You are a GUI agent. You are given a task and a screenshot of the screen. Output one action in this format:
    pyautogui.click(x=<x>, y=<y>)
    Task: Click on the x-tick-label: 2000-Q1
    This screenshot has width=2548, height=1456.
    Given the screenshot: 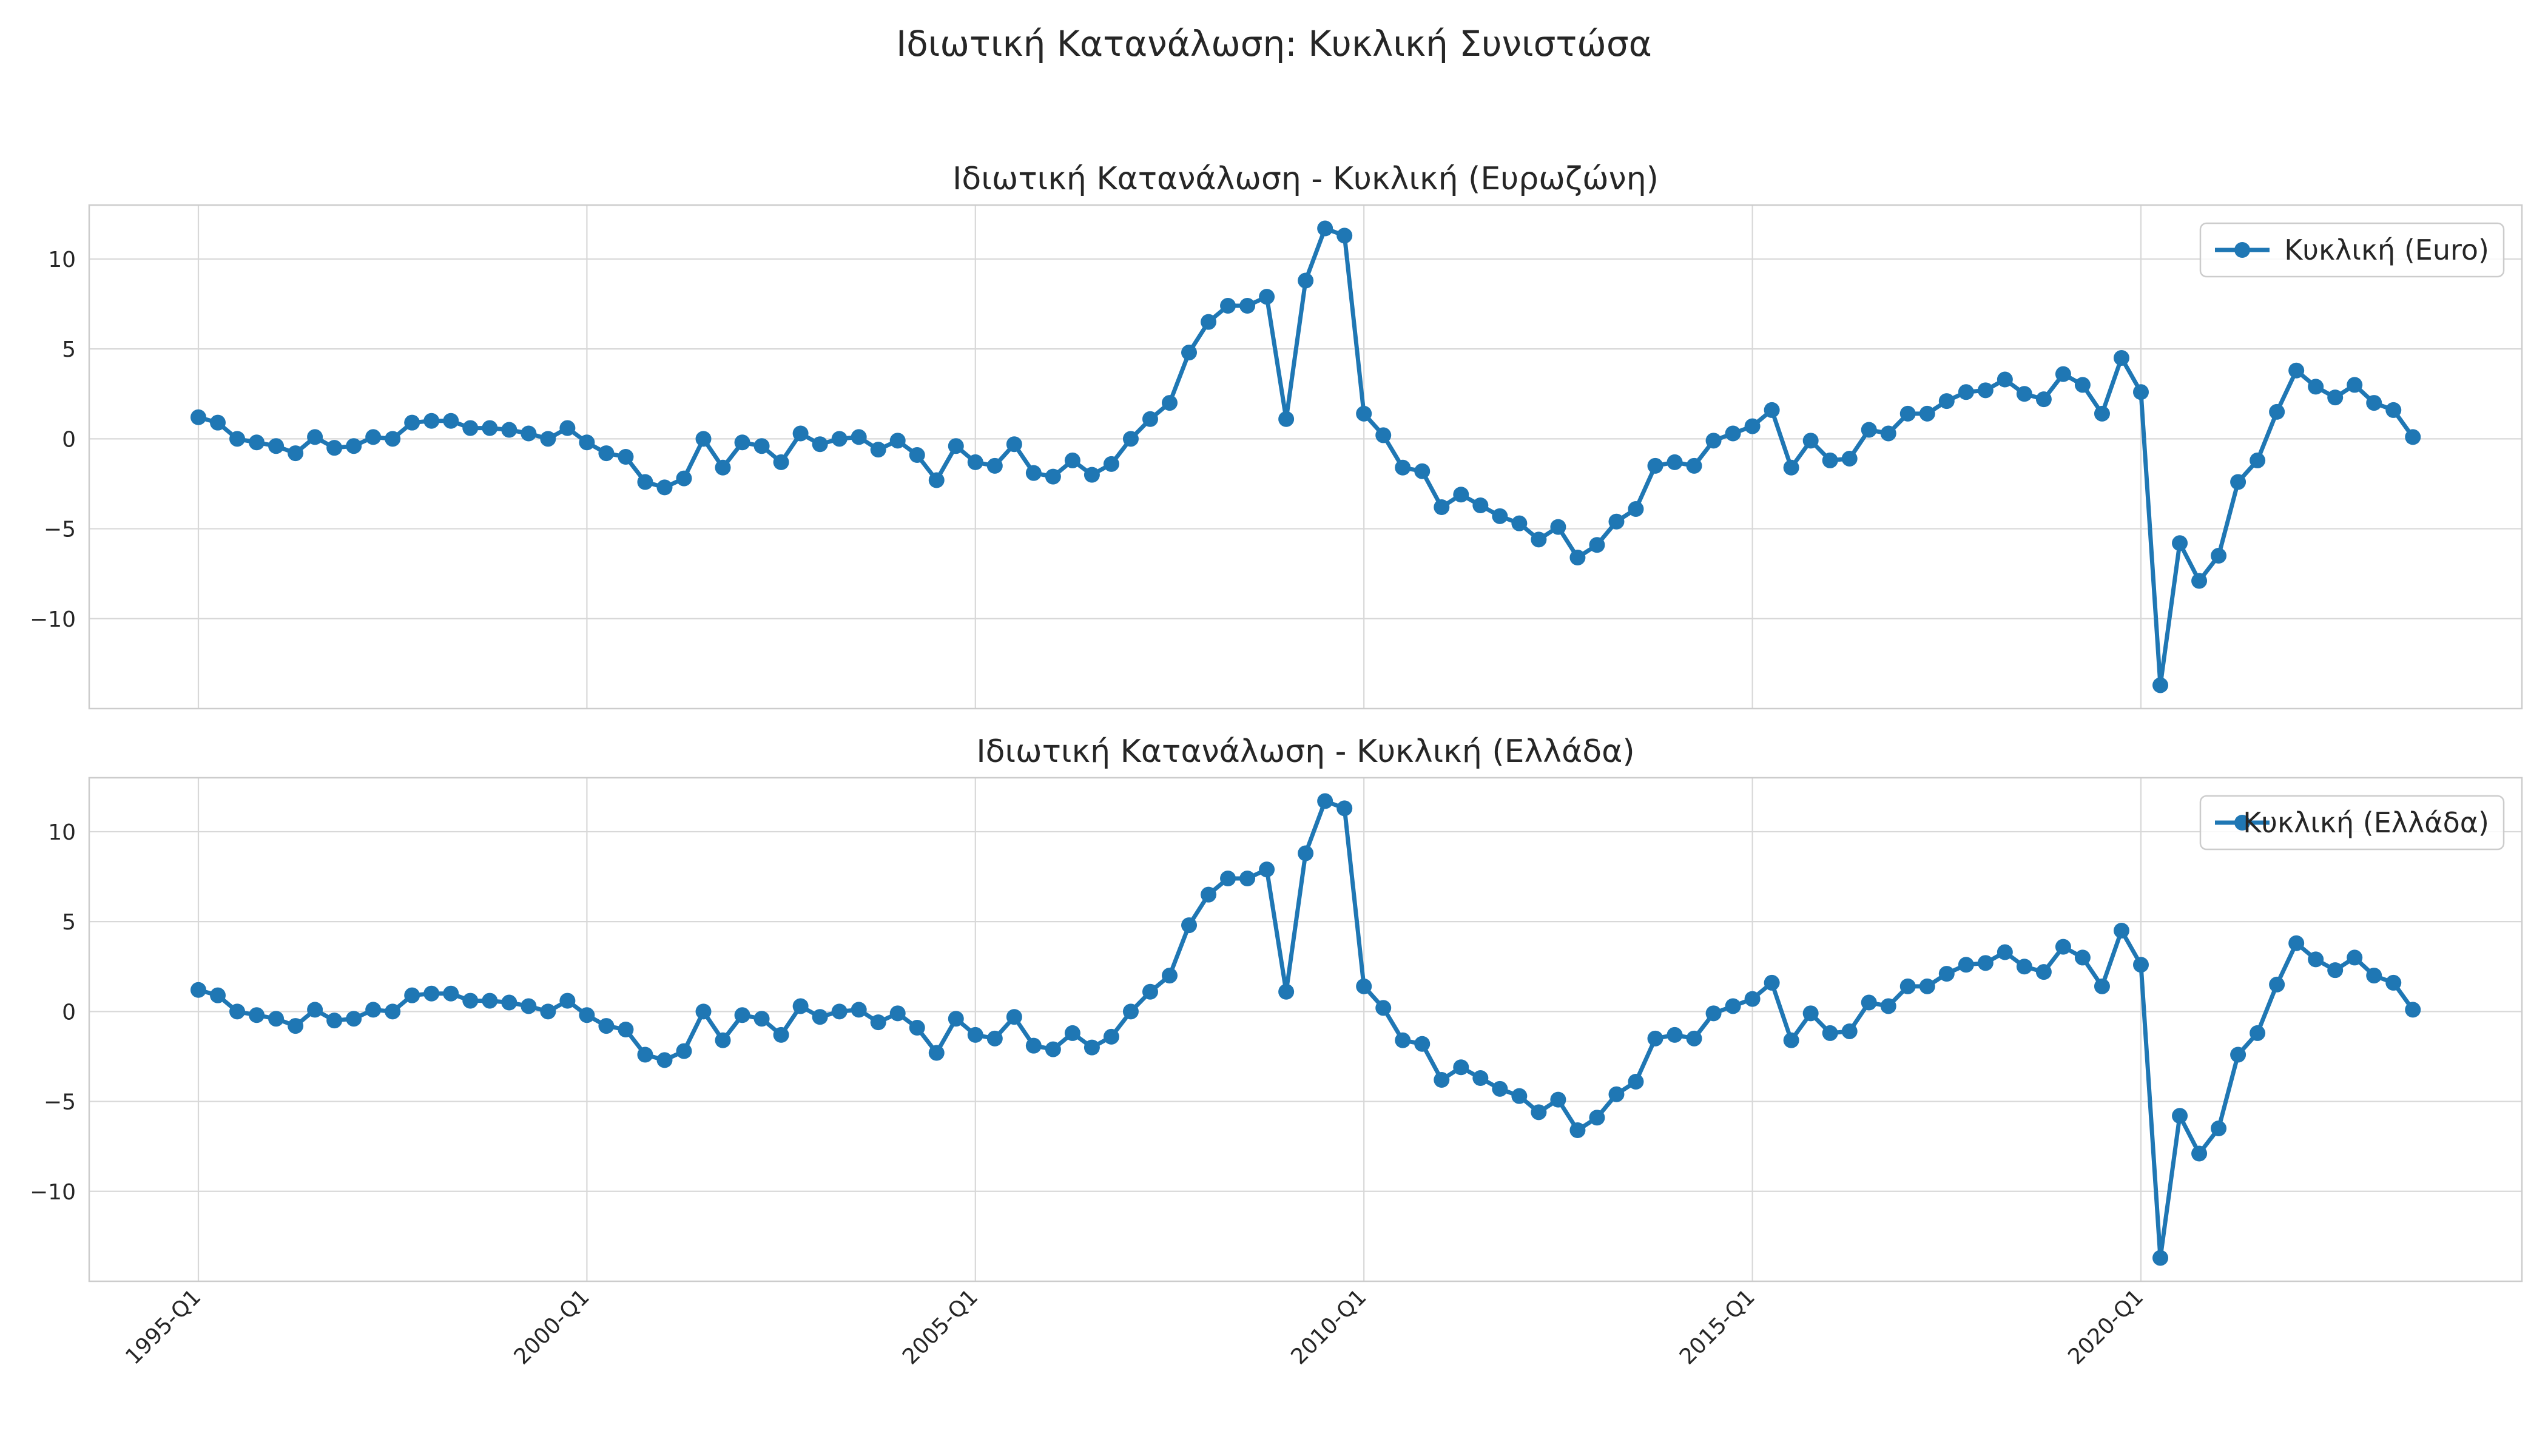 What is the action you would take?
    pyautogui.click(x=552, y=1326)
    